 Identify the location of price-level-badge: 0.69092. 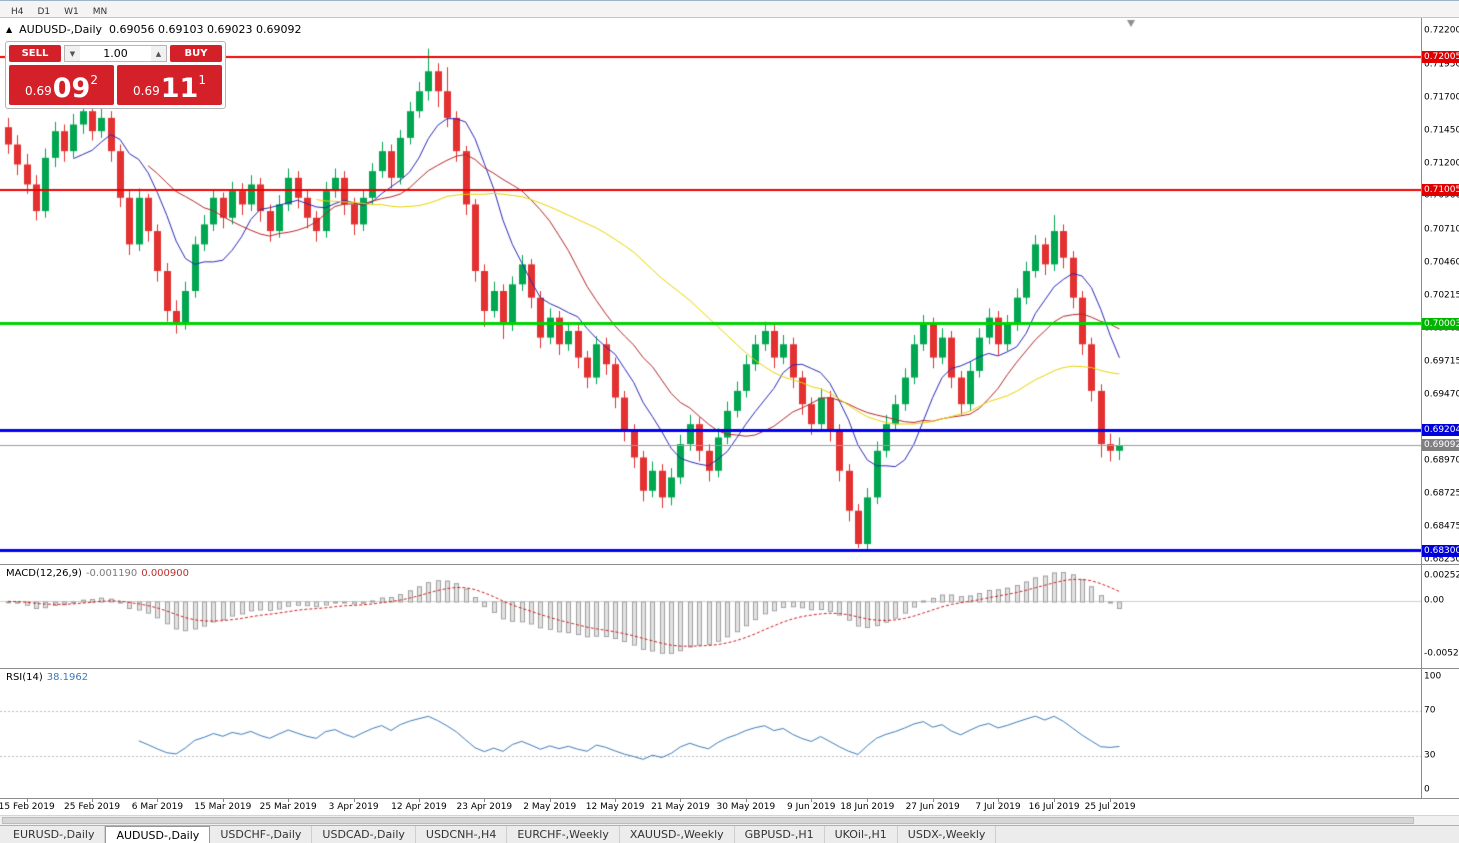
(1440, 445).